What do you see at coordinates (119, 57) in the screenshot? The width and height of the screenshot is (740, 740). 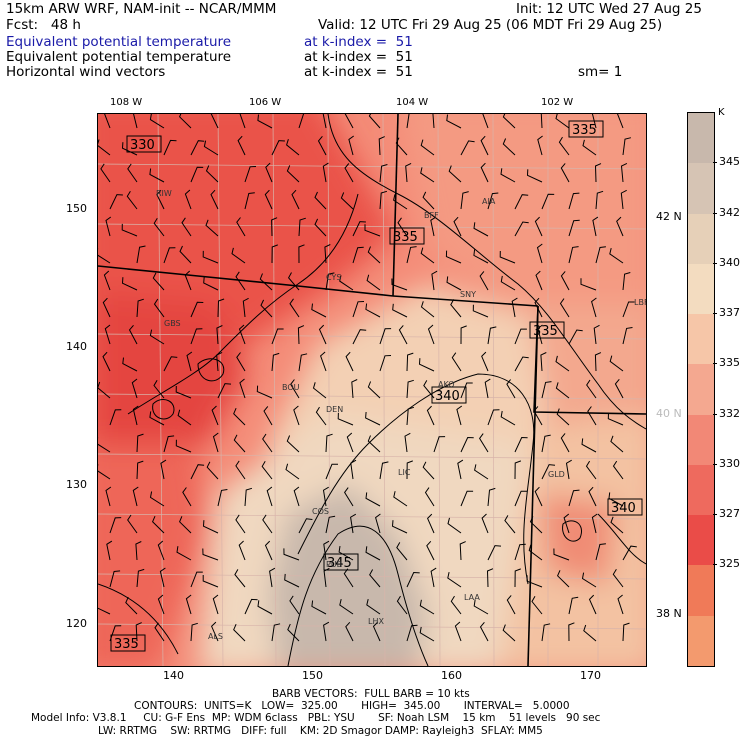 I see `field-name-2: Equivalent potential temperature` at bounding box center [119, 57].